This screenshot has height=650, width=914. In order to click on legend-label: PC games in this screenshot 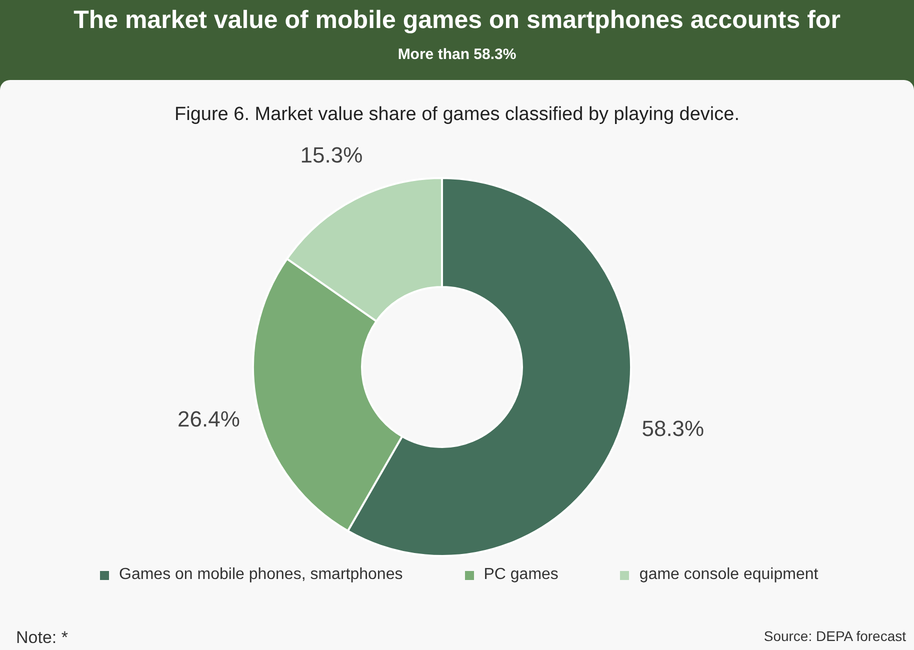, I will do `click(521, 575)`.